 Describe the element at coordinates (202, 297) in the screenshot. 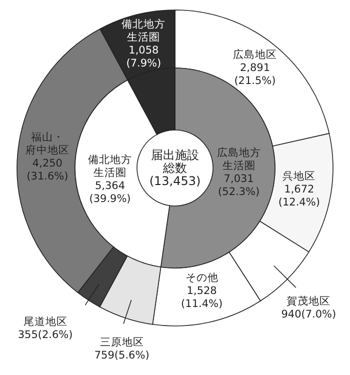

I see `data-label: 1,528 (11.4%)` at that location.